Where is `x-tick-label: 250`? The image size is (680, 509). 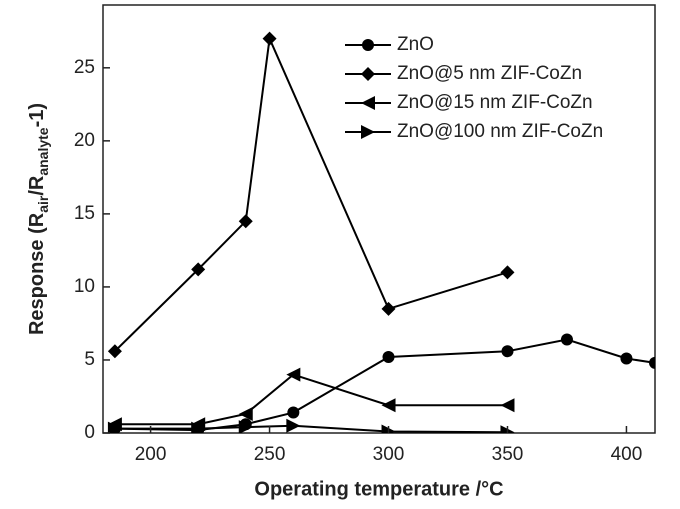 x-tick-label: 250 is located at coordinates (270, 454).